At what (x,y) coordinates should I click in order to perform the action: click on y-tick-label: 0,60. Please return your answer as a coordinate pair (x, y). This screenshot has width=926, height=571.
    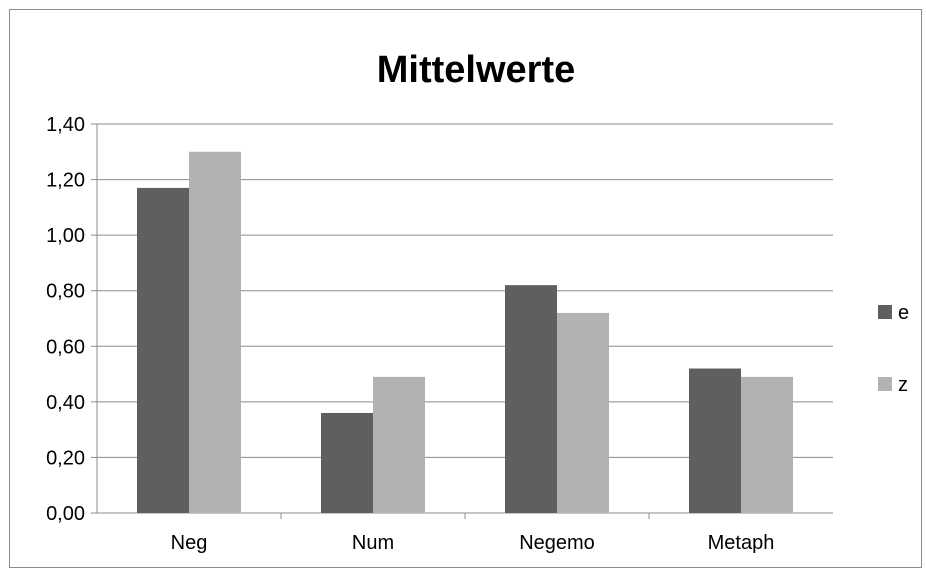
    Looking at the image, I should click on (65, 347).